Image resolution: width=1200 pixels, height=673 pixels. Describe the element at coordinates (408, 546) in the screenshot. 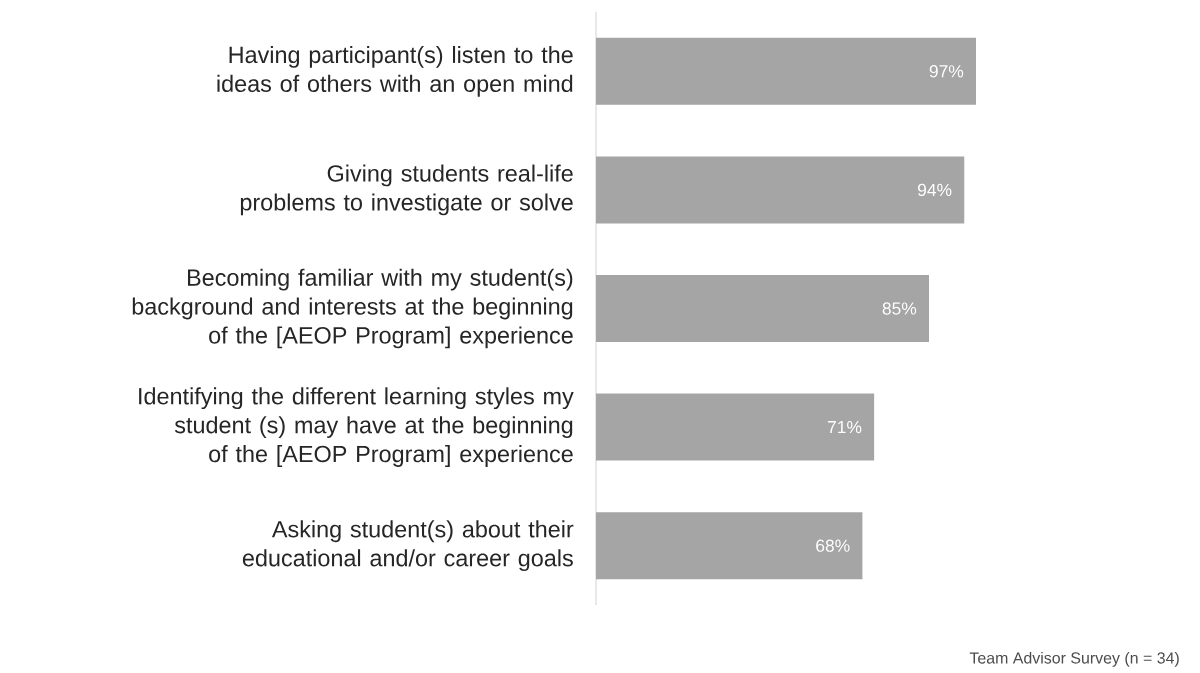

I see `y-tick-label: Asking student(s) about their educational and/or career goals` at that location.